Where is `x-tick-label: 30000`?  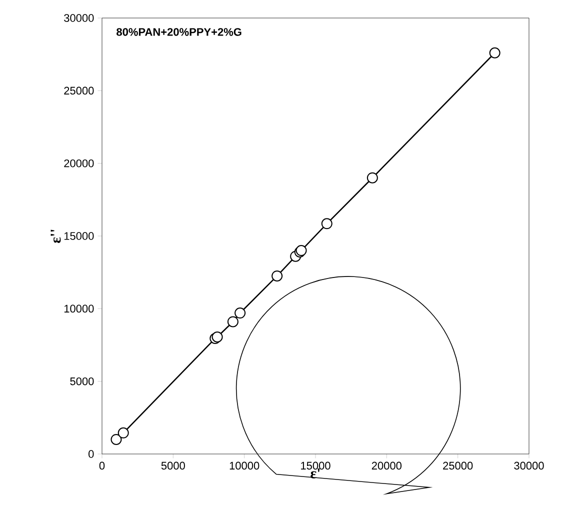
x-tick-label: 30000 is located at coordinates (529, 466).